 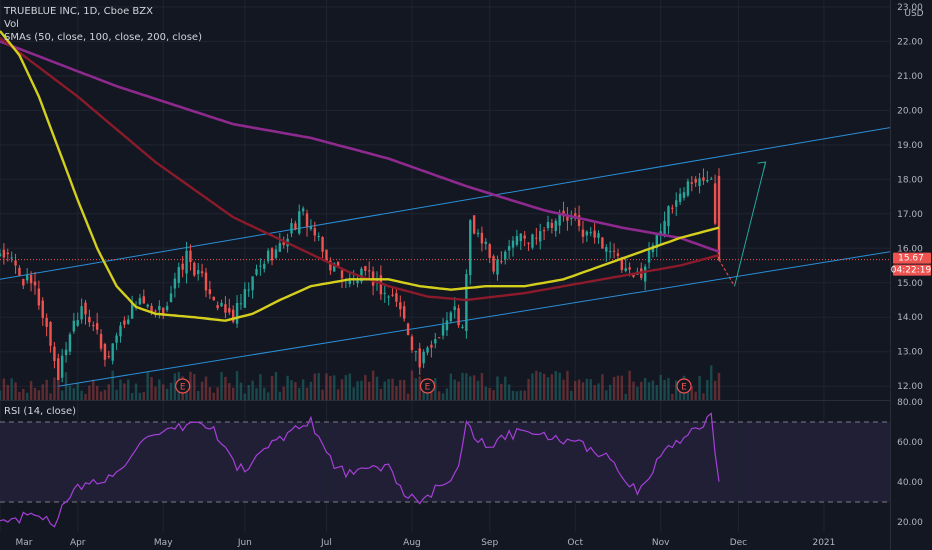 What do you see at coordinates (910, 77) in the screenshot?
I see `price-tick-label: 21.00` at bounding box center [910, 77].